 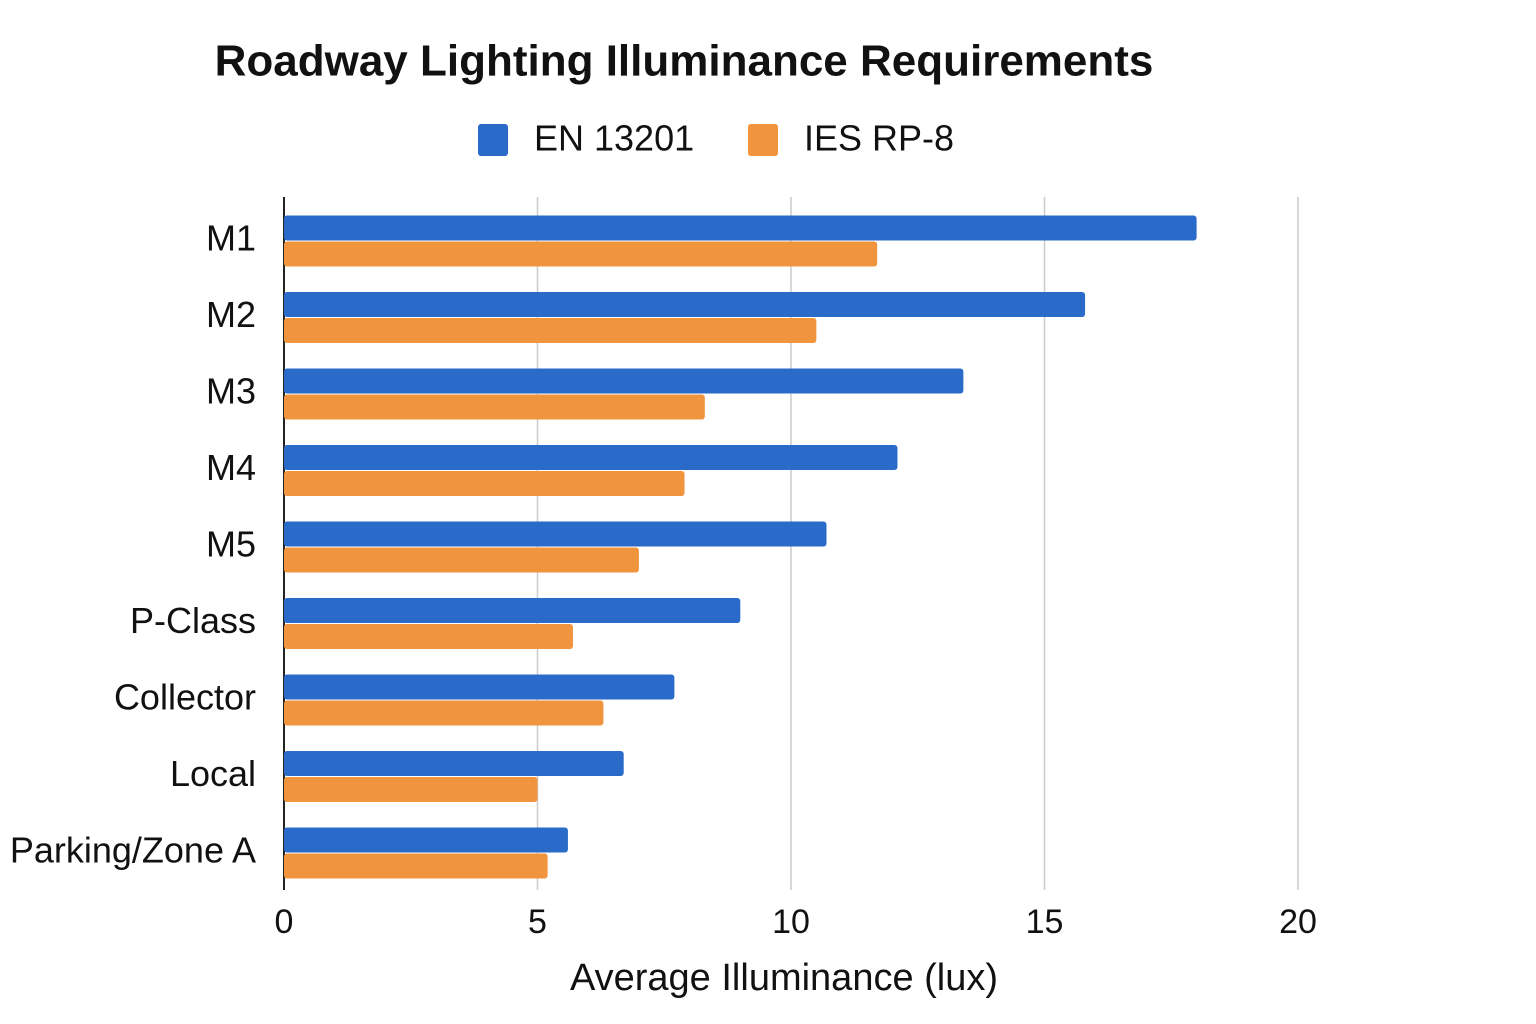 I want to click on legend-label: IES RP-8, so click(x=879, y=138).